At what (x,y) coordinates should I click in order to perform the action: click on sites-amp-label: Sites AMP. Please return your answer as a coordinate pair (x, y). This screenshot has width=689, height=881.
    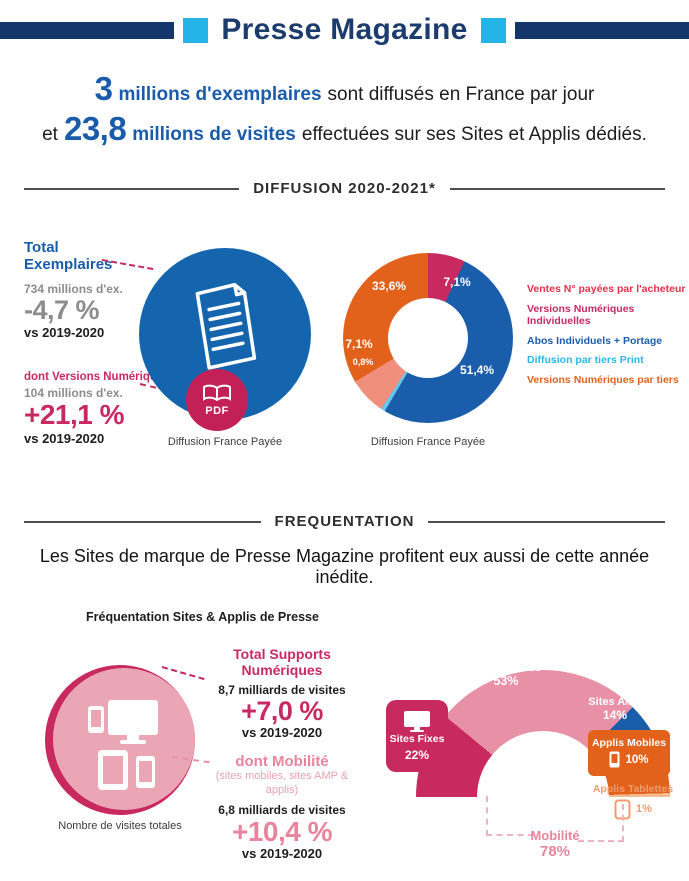
    Looking at the image, I should click on (615, 702).